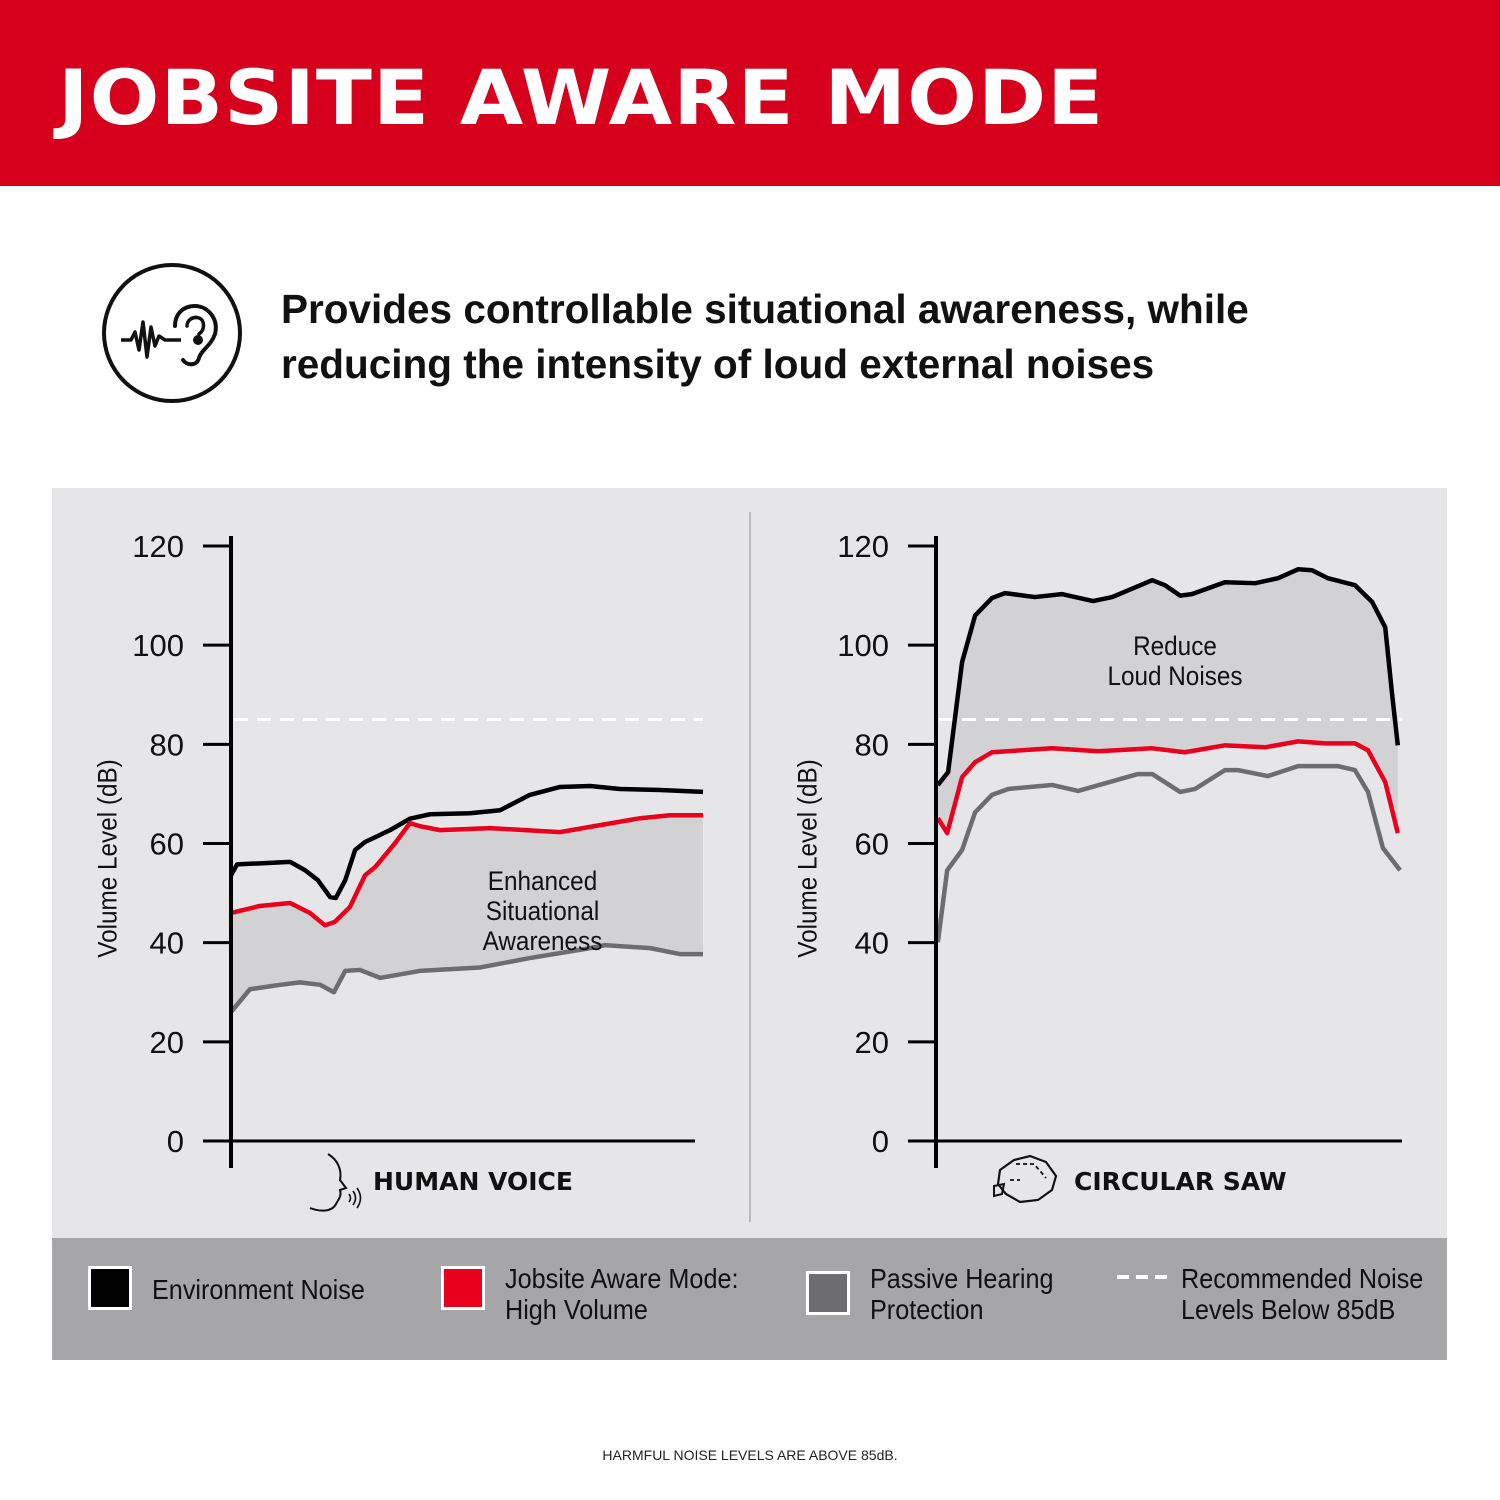  What do you see at coordinates (927, 1309) in the screenshot?
I see `legend-label-passive-2: Protection` at bounding box center [927, 1309].